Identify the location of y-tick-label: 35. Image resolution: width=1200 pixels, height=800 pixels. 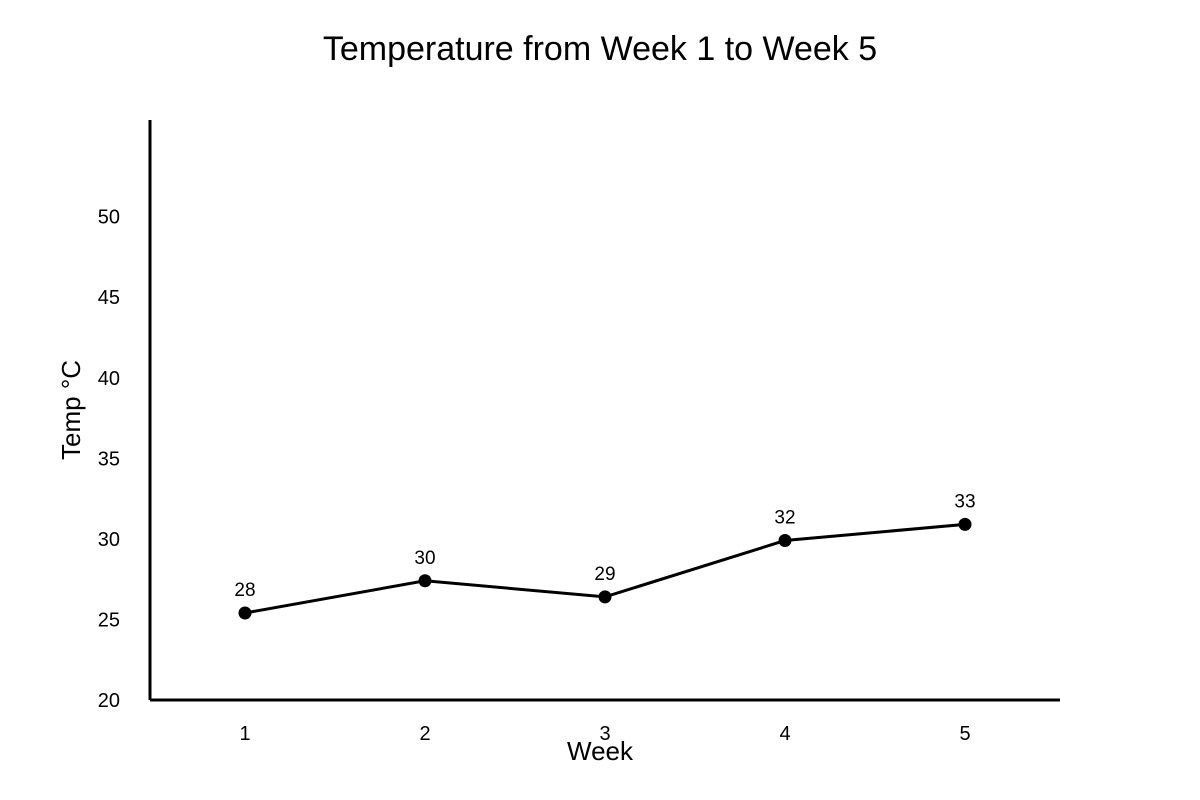
(109, 459).